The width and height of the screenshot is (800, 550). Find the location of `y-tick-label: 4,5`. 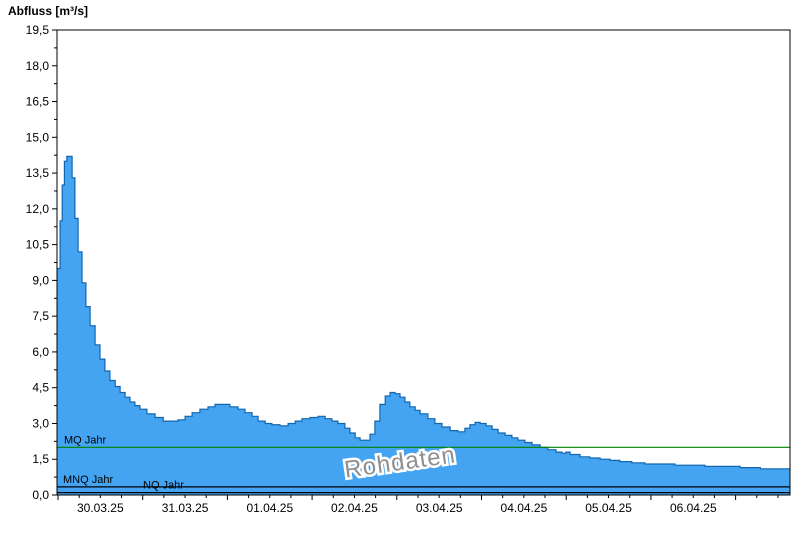

y-tick-label: 4,5 is located at coordinates (40, 388).